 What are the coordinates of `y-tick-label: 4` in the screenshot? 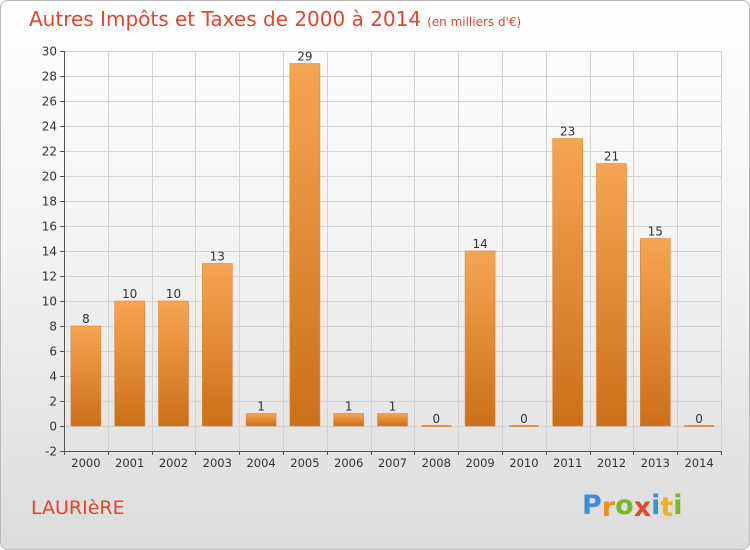 It's located at (53, 377).